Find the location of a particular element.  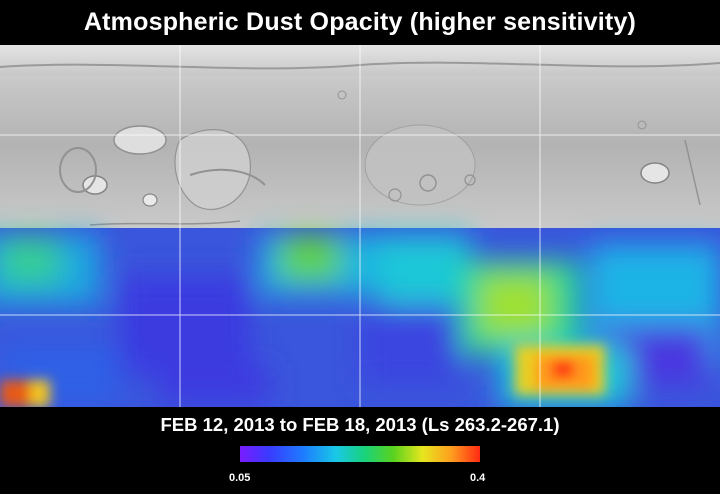

colorbar is located at coordinates (360, 454).